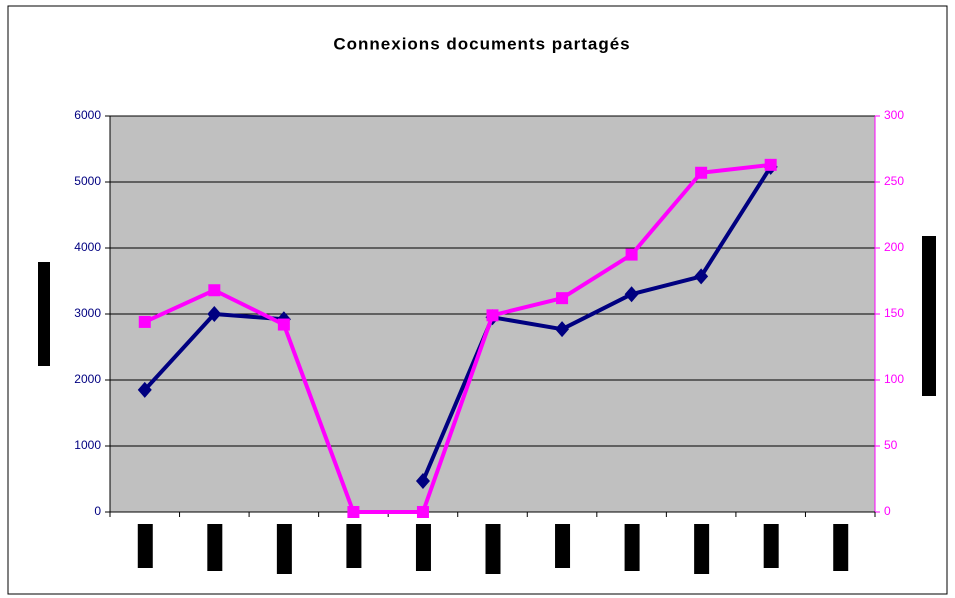  I want to click on y-tick-label: 4000, so click(87, 247).